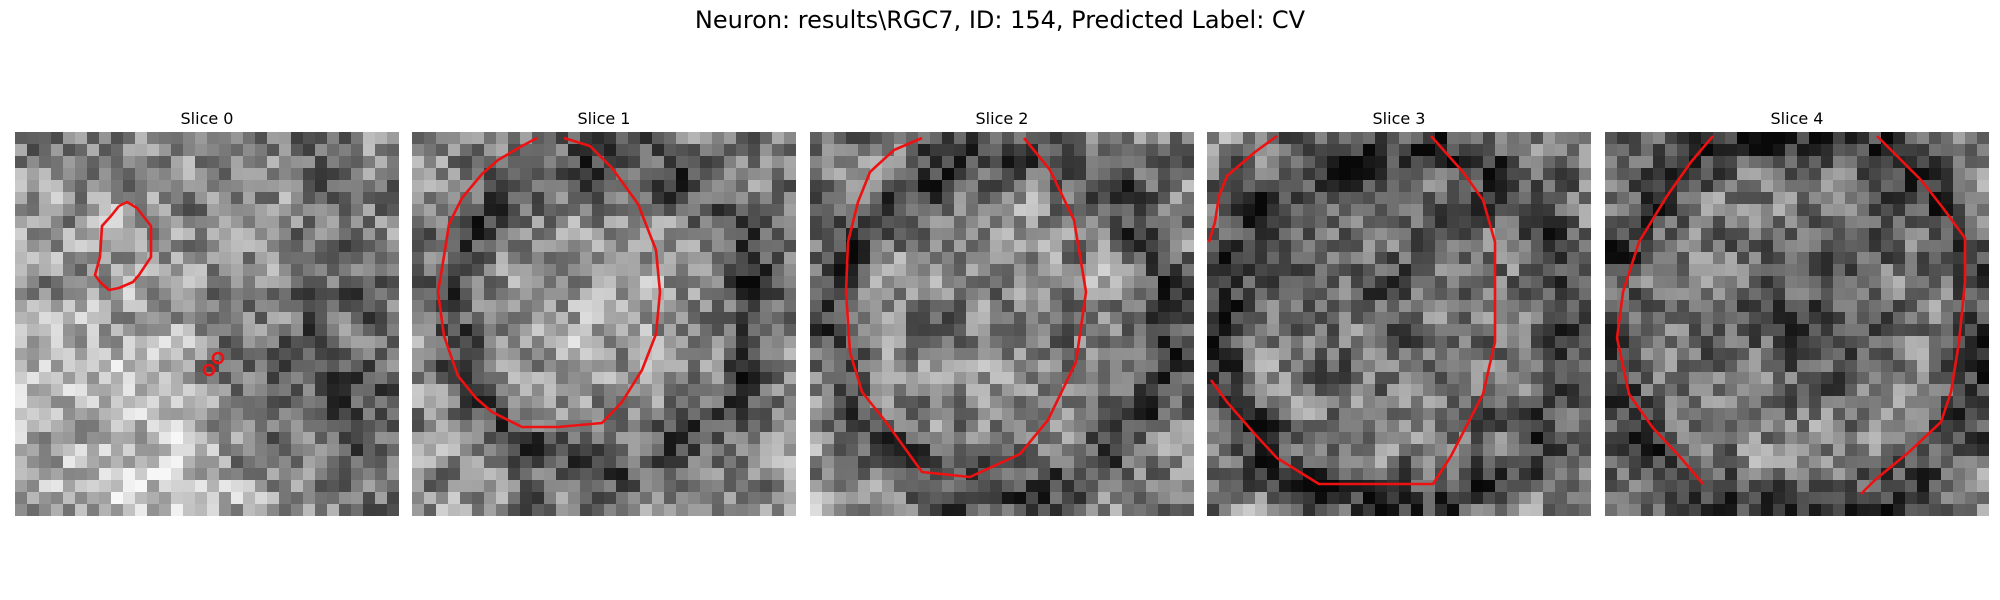  What do you see at coordinates (1002, 118) in the screenshot?
I see `slice-title: Slice 2` at bounding box center [1002, 118].